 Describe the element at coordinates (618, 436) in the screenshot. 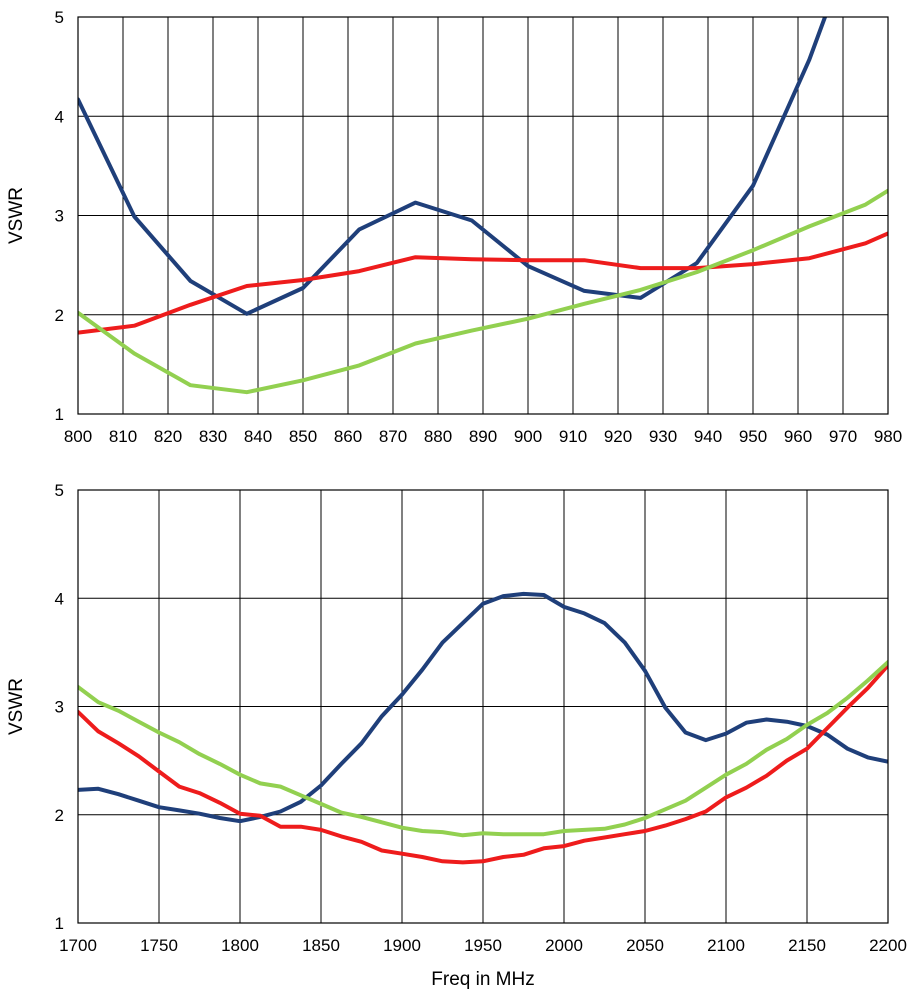

I see `x-tick-label: 920` at that location.